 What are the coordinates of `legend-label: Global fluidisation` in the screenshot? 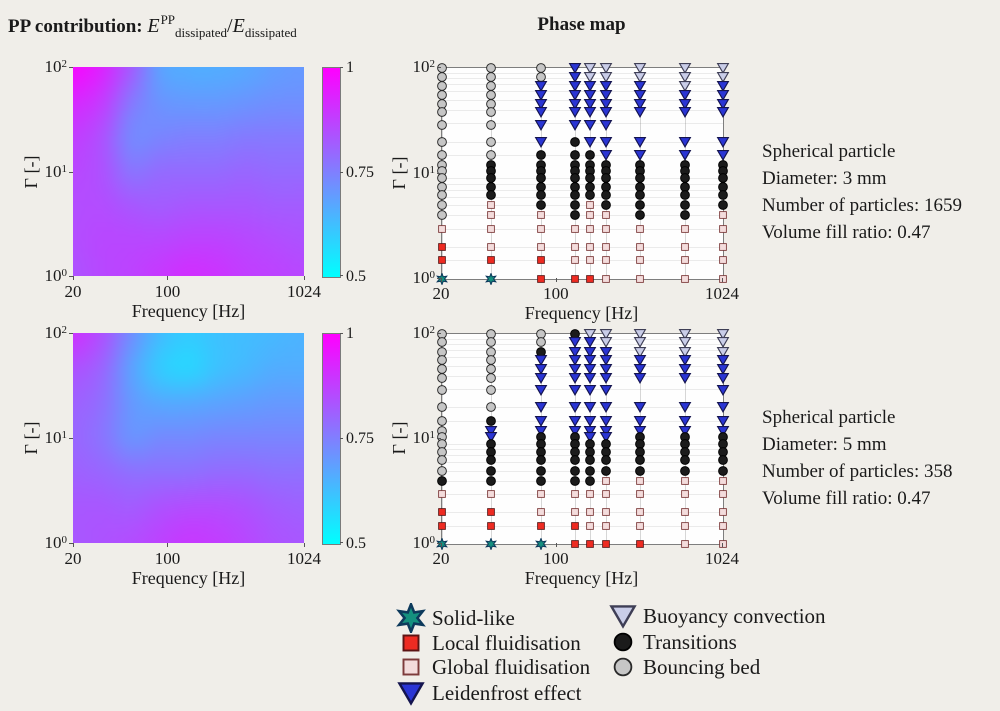 It's located at (511, 667).